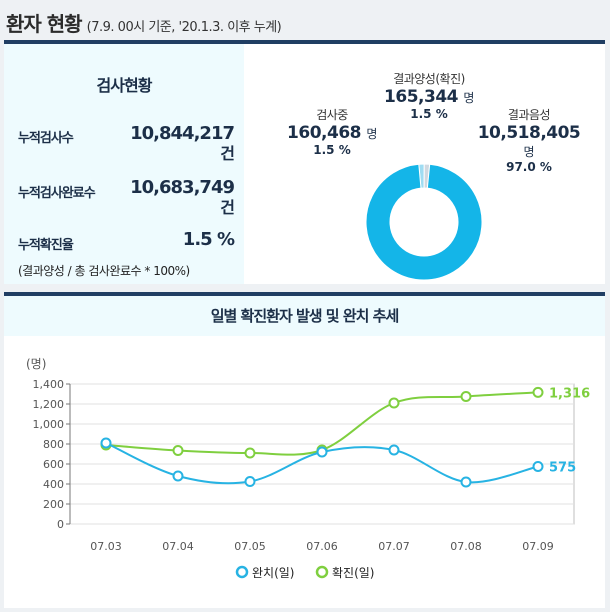 This screenshot has width=610, height=612. I want to click on y-tick-label: 1,200, so click(49, 404).